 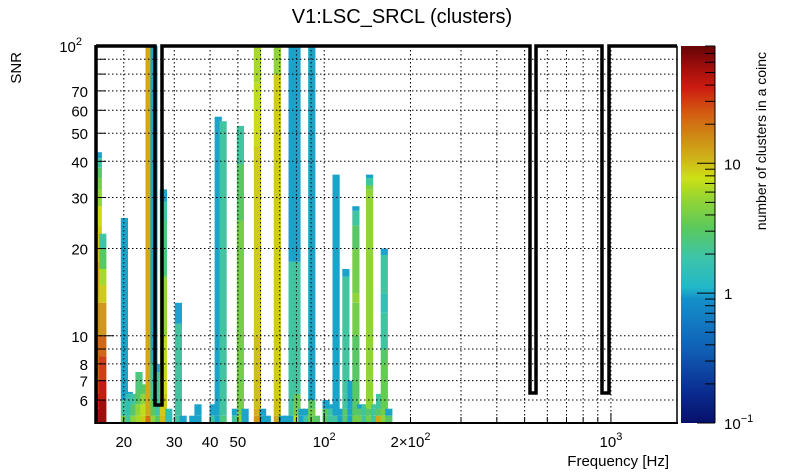 I want to click on x-tick-label: 50, so click(x=238, y=442).